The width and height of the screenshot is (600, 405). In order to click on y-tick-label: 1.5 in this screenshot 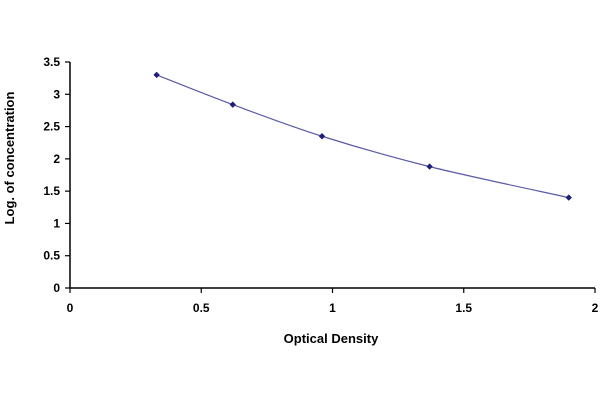, I will do `click(51, 191)`.